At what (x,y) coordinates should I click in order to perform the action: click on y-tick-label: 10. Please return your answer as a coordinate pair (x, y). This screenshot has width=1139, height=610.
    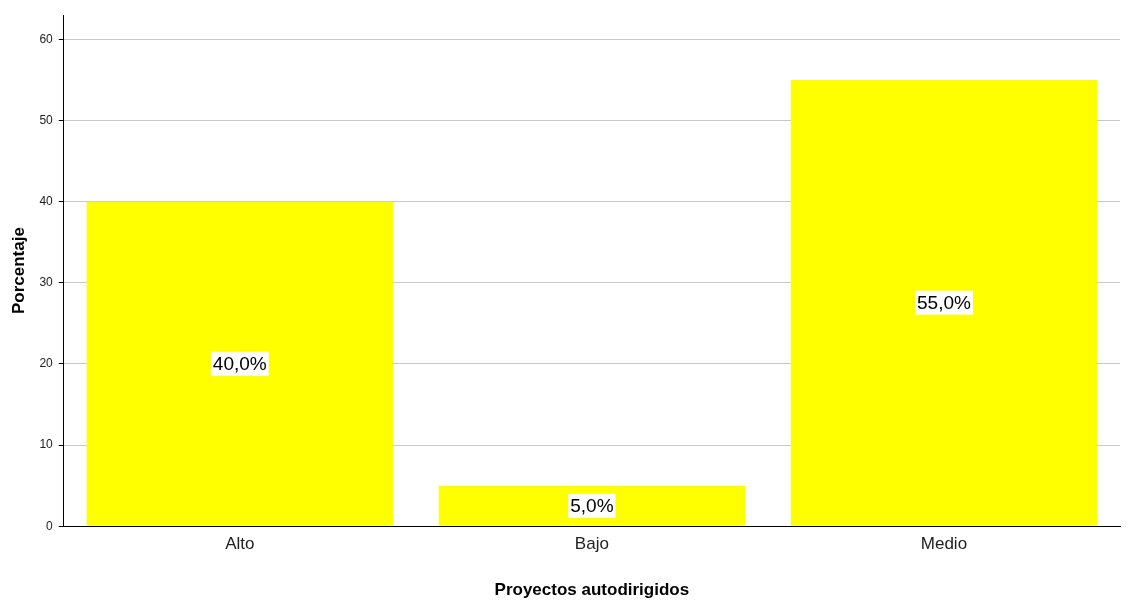
    Looking at the image, I should click on (46, 444).